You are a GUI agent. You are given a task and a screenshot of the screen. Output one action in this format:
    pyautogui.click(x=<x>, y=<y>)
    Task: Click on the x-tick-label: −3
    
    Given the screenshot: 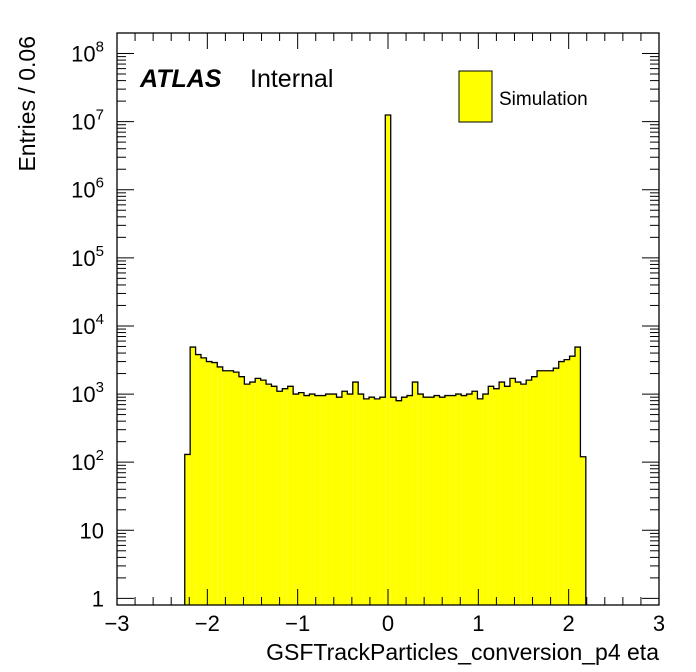 What is the action you would take?
    pyautogui.click(x=116, y=623)
    